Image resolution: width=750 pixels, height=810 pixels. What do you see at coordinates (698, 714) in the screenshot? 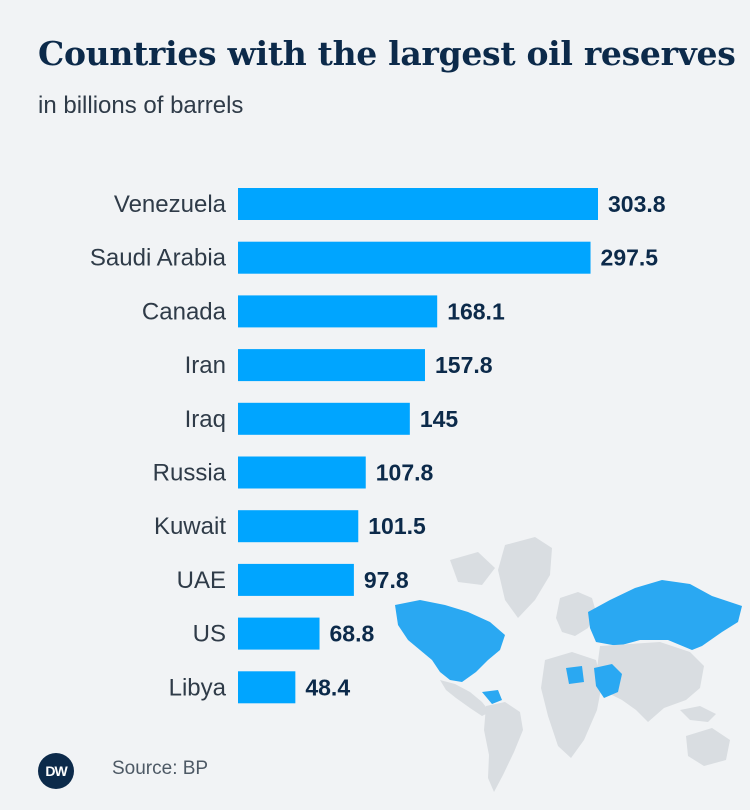
I see `map-southeast-asia` at bounding box center [698, 714].